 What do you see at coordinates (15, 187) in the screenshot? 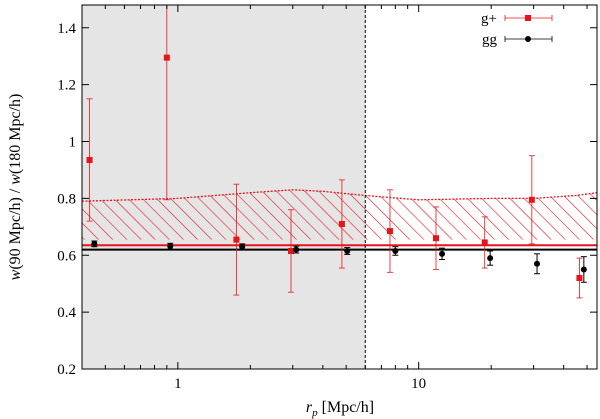
I see `y-axis-title: w(90 Mpc/h) / w(180 Mpc/h)` at bounding box center [15, 187].